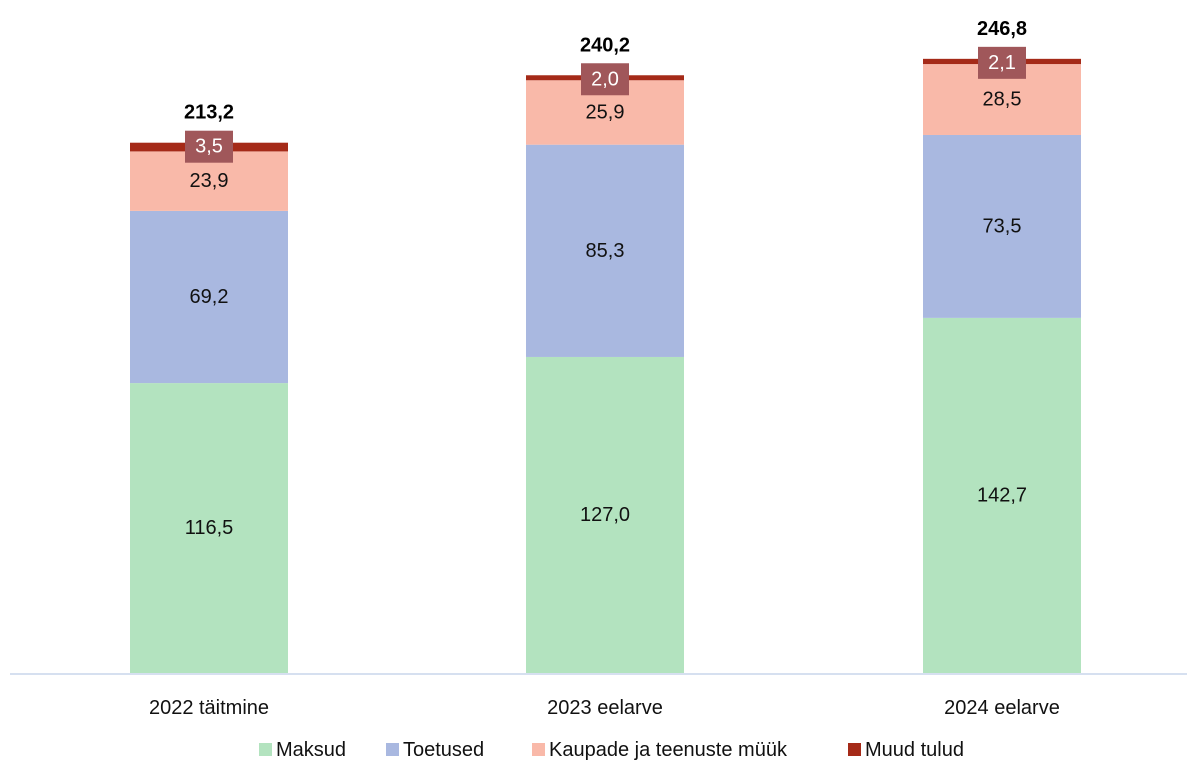 The width and height of the screenshot is (1187, 760). I want to click on data-label: 2,1, so click(1002, 63).